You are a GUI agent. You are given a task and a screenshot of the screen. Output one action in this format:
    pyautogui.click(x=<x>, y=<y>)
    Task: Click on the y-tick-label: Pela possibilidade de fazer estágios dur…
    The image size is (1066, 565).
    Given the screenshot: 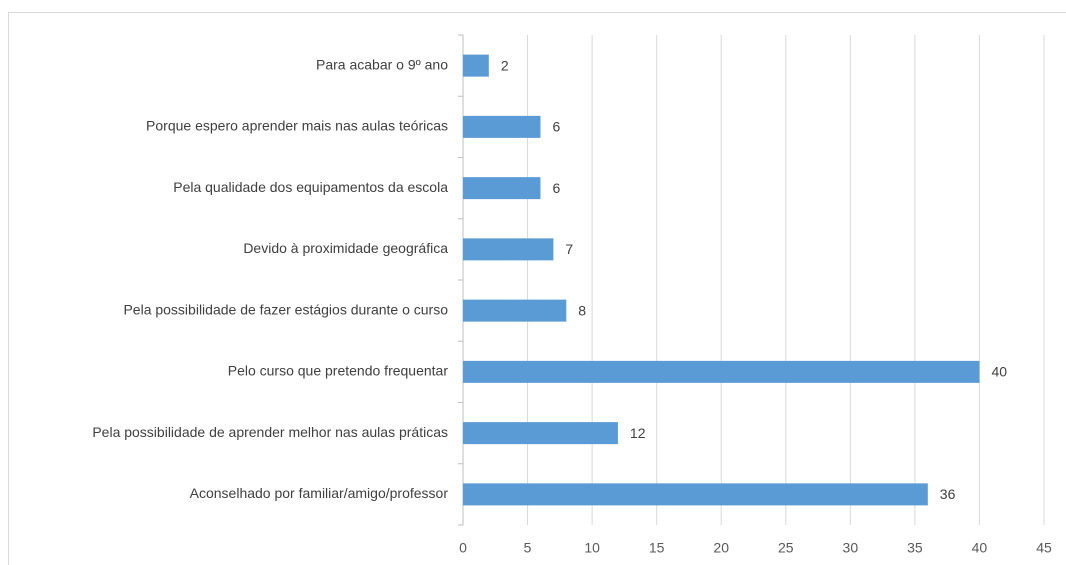 What is the action you would take?
    pyautogui.click(x=285, y=309)
    